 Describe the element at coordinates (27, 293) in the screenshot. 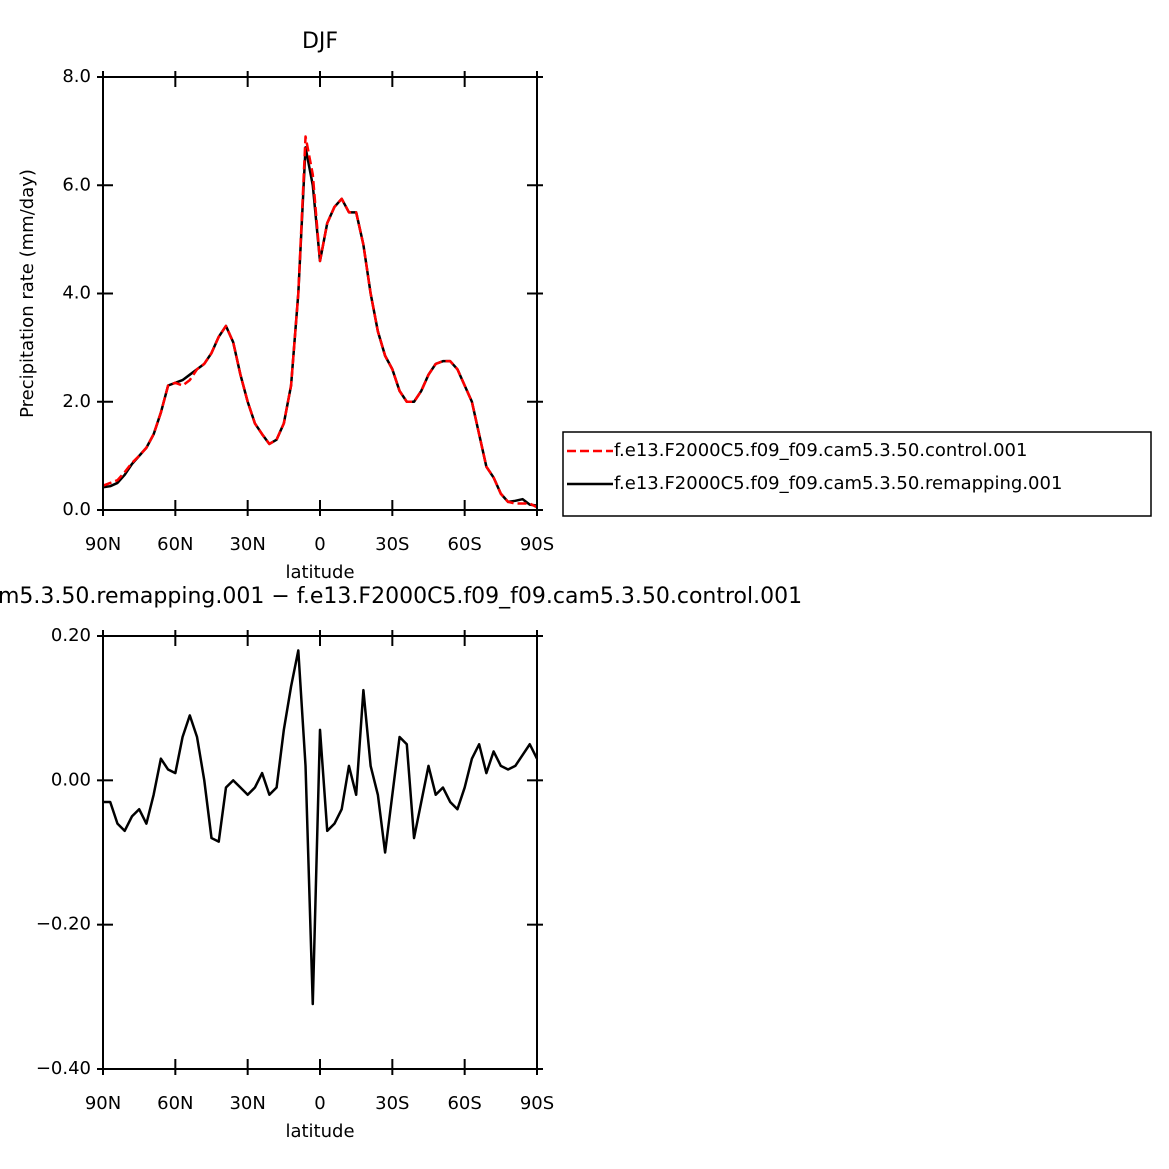

I see `y-axis-label: Precipitation rate (mm/day)` at that location.